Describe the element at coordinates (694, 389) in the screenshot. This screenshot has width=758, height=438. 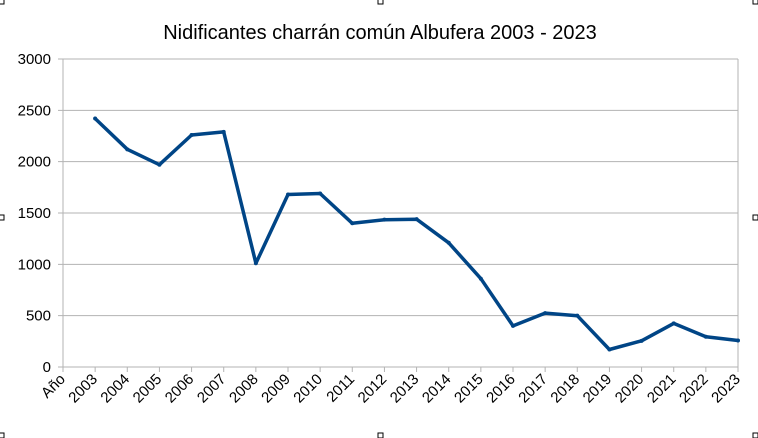
I see `x-tick-label: 2022` at that location.